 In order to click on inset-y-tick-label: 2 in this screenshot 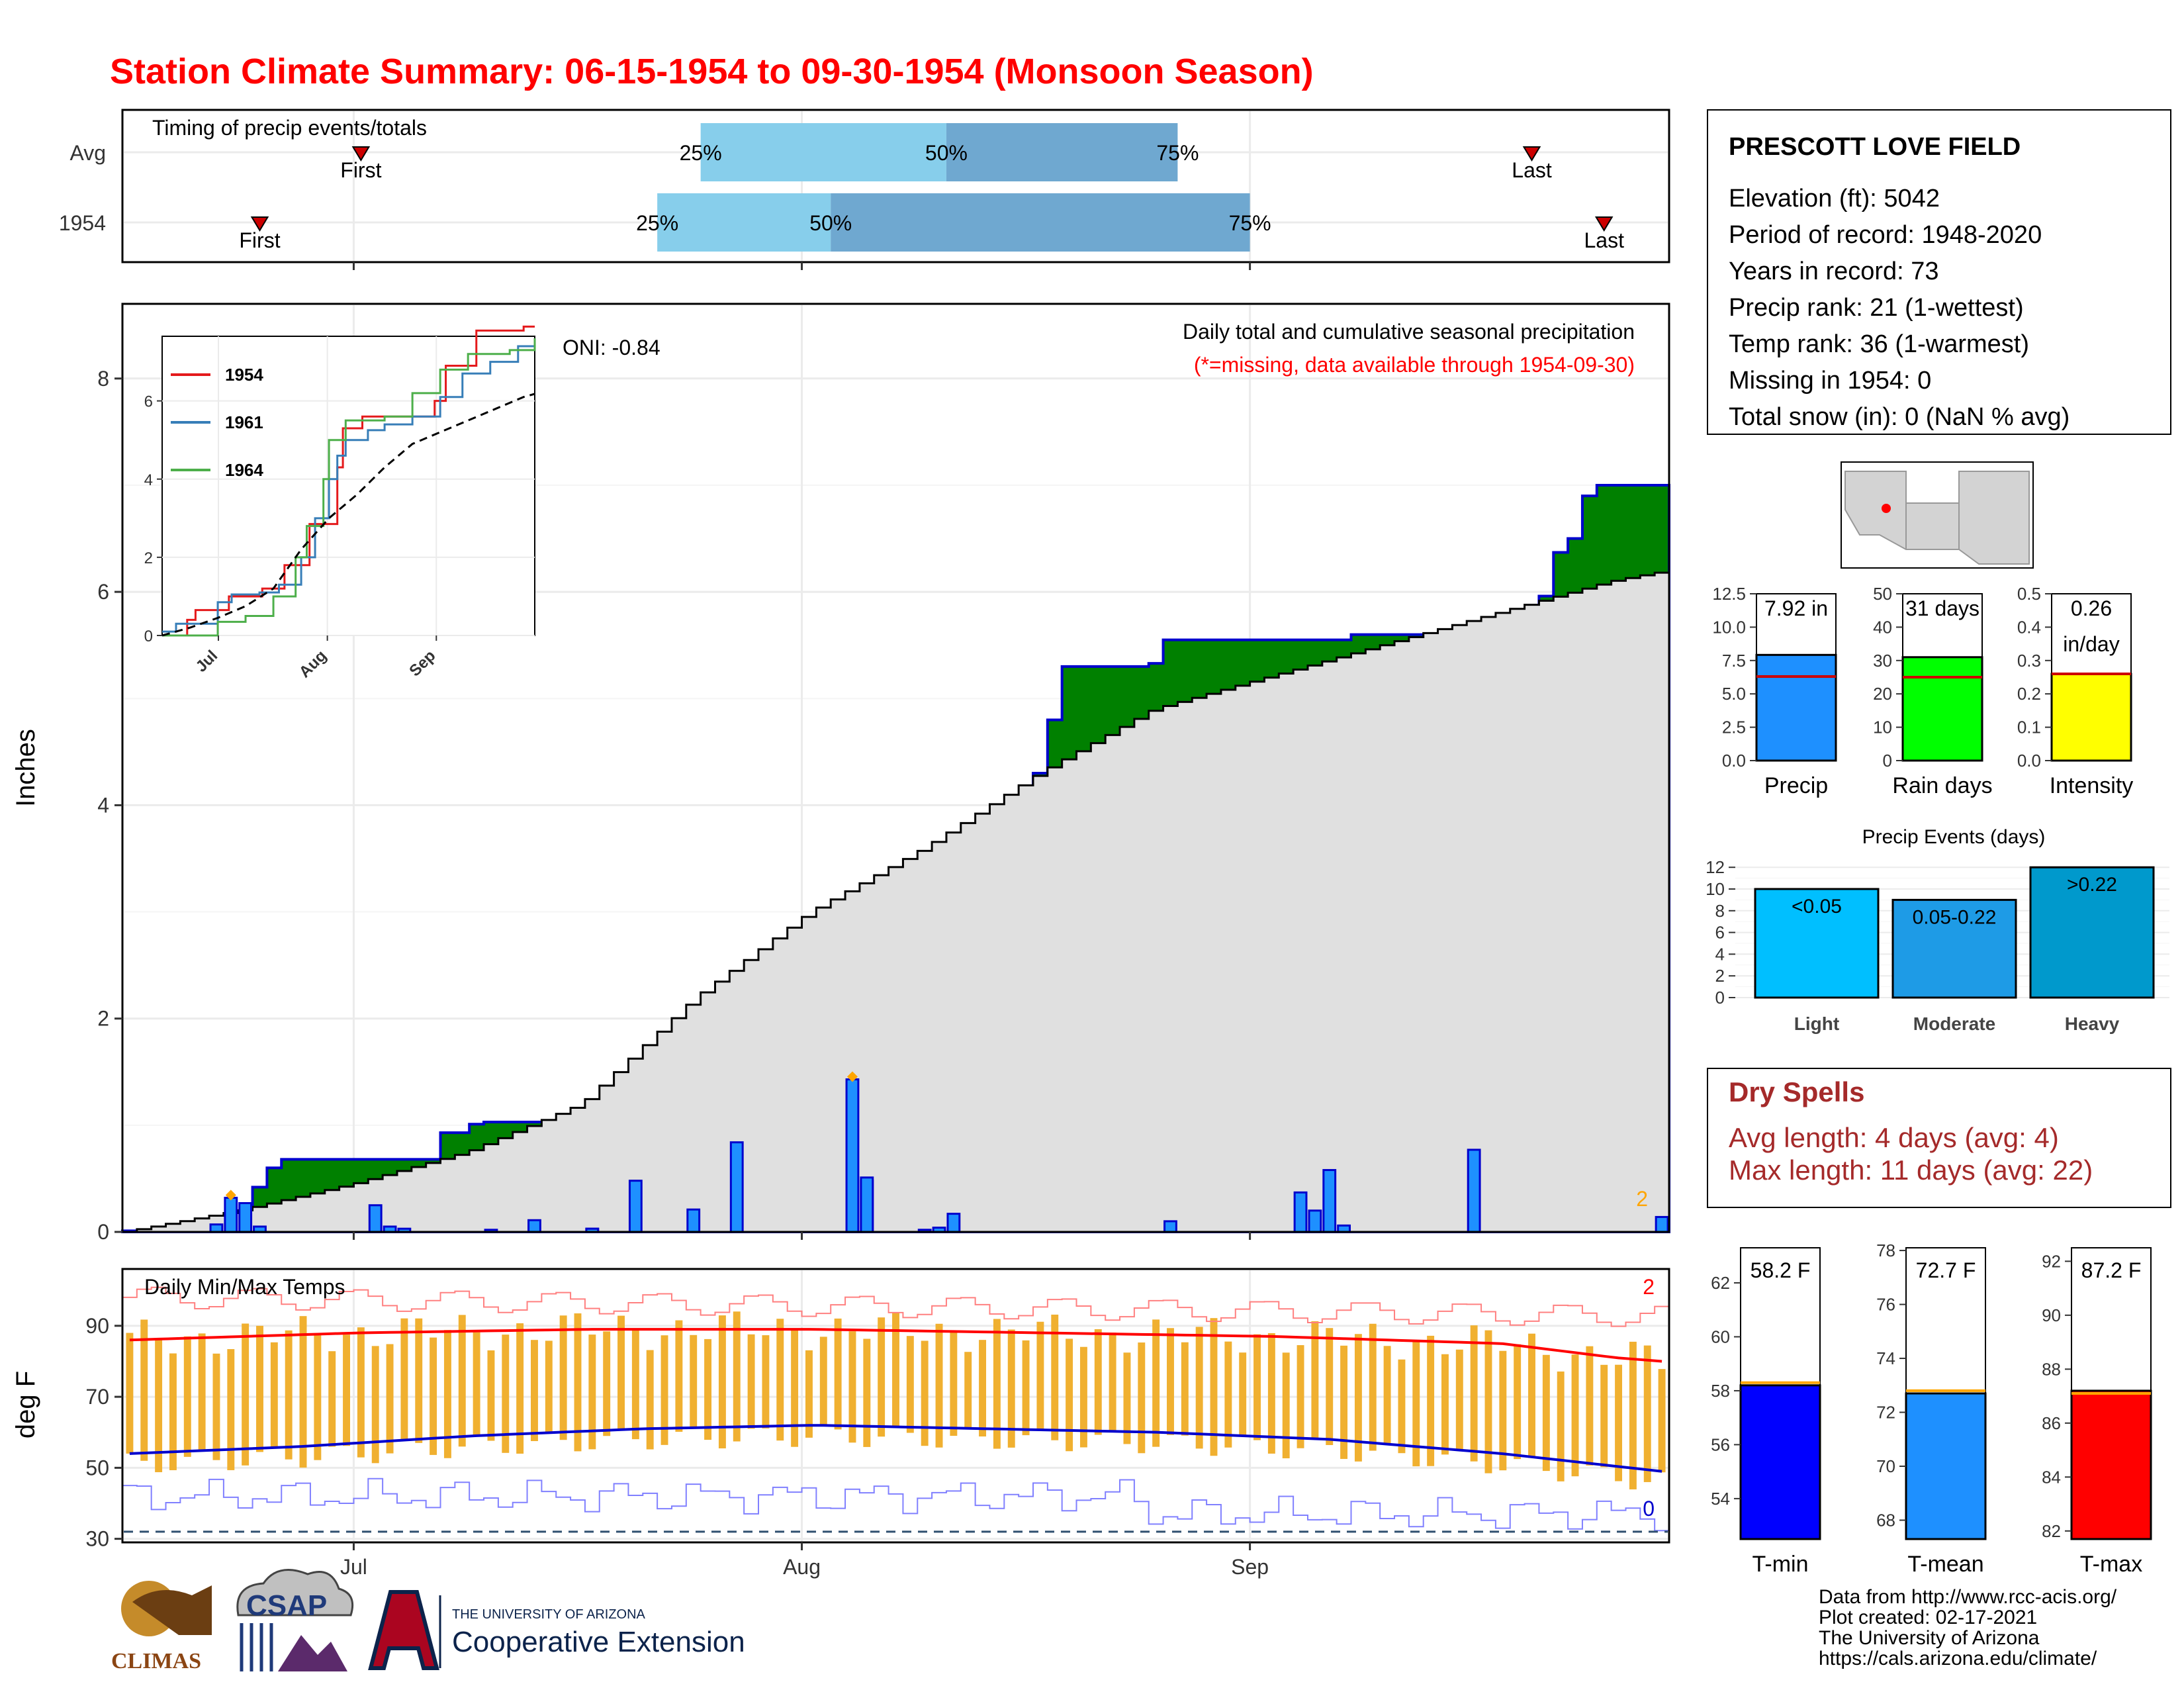, I will do `click(148, 558)`.